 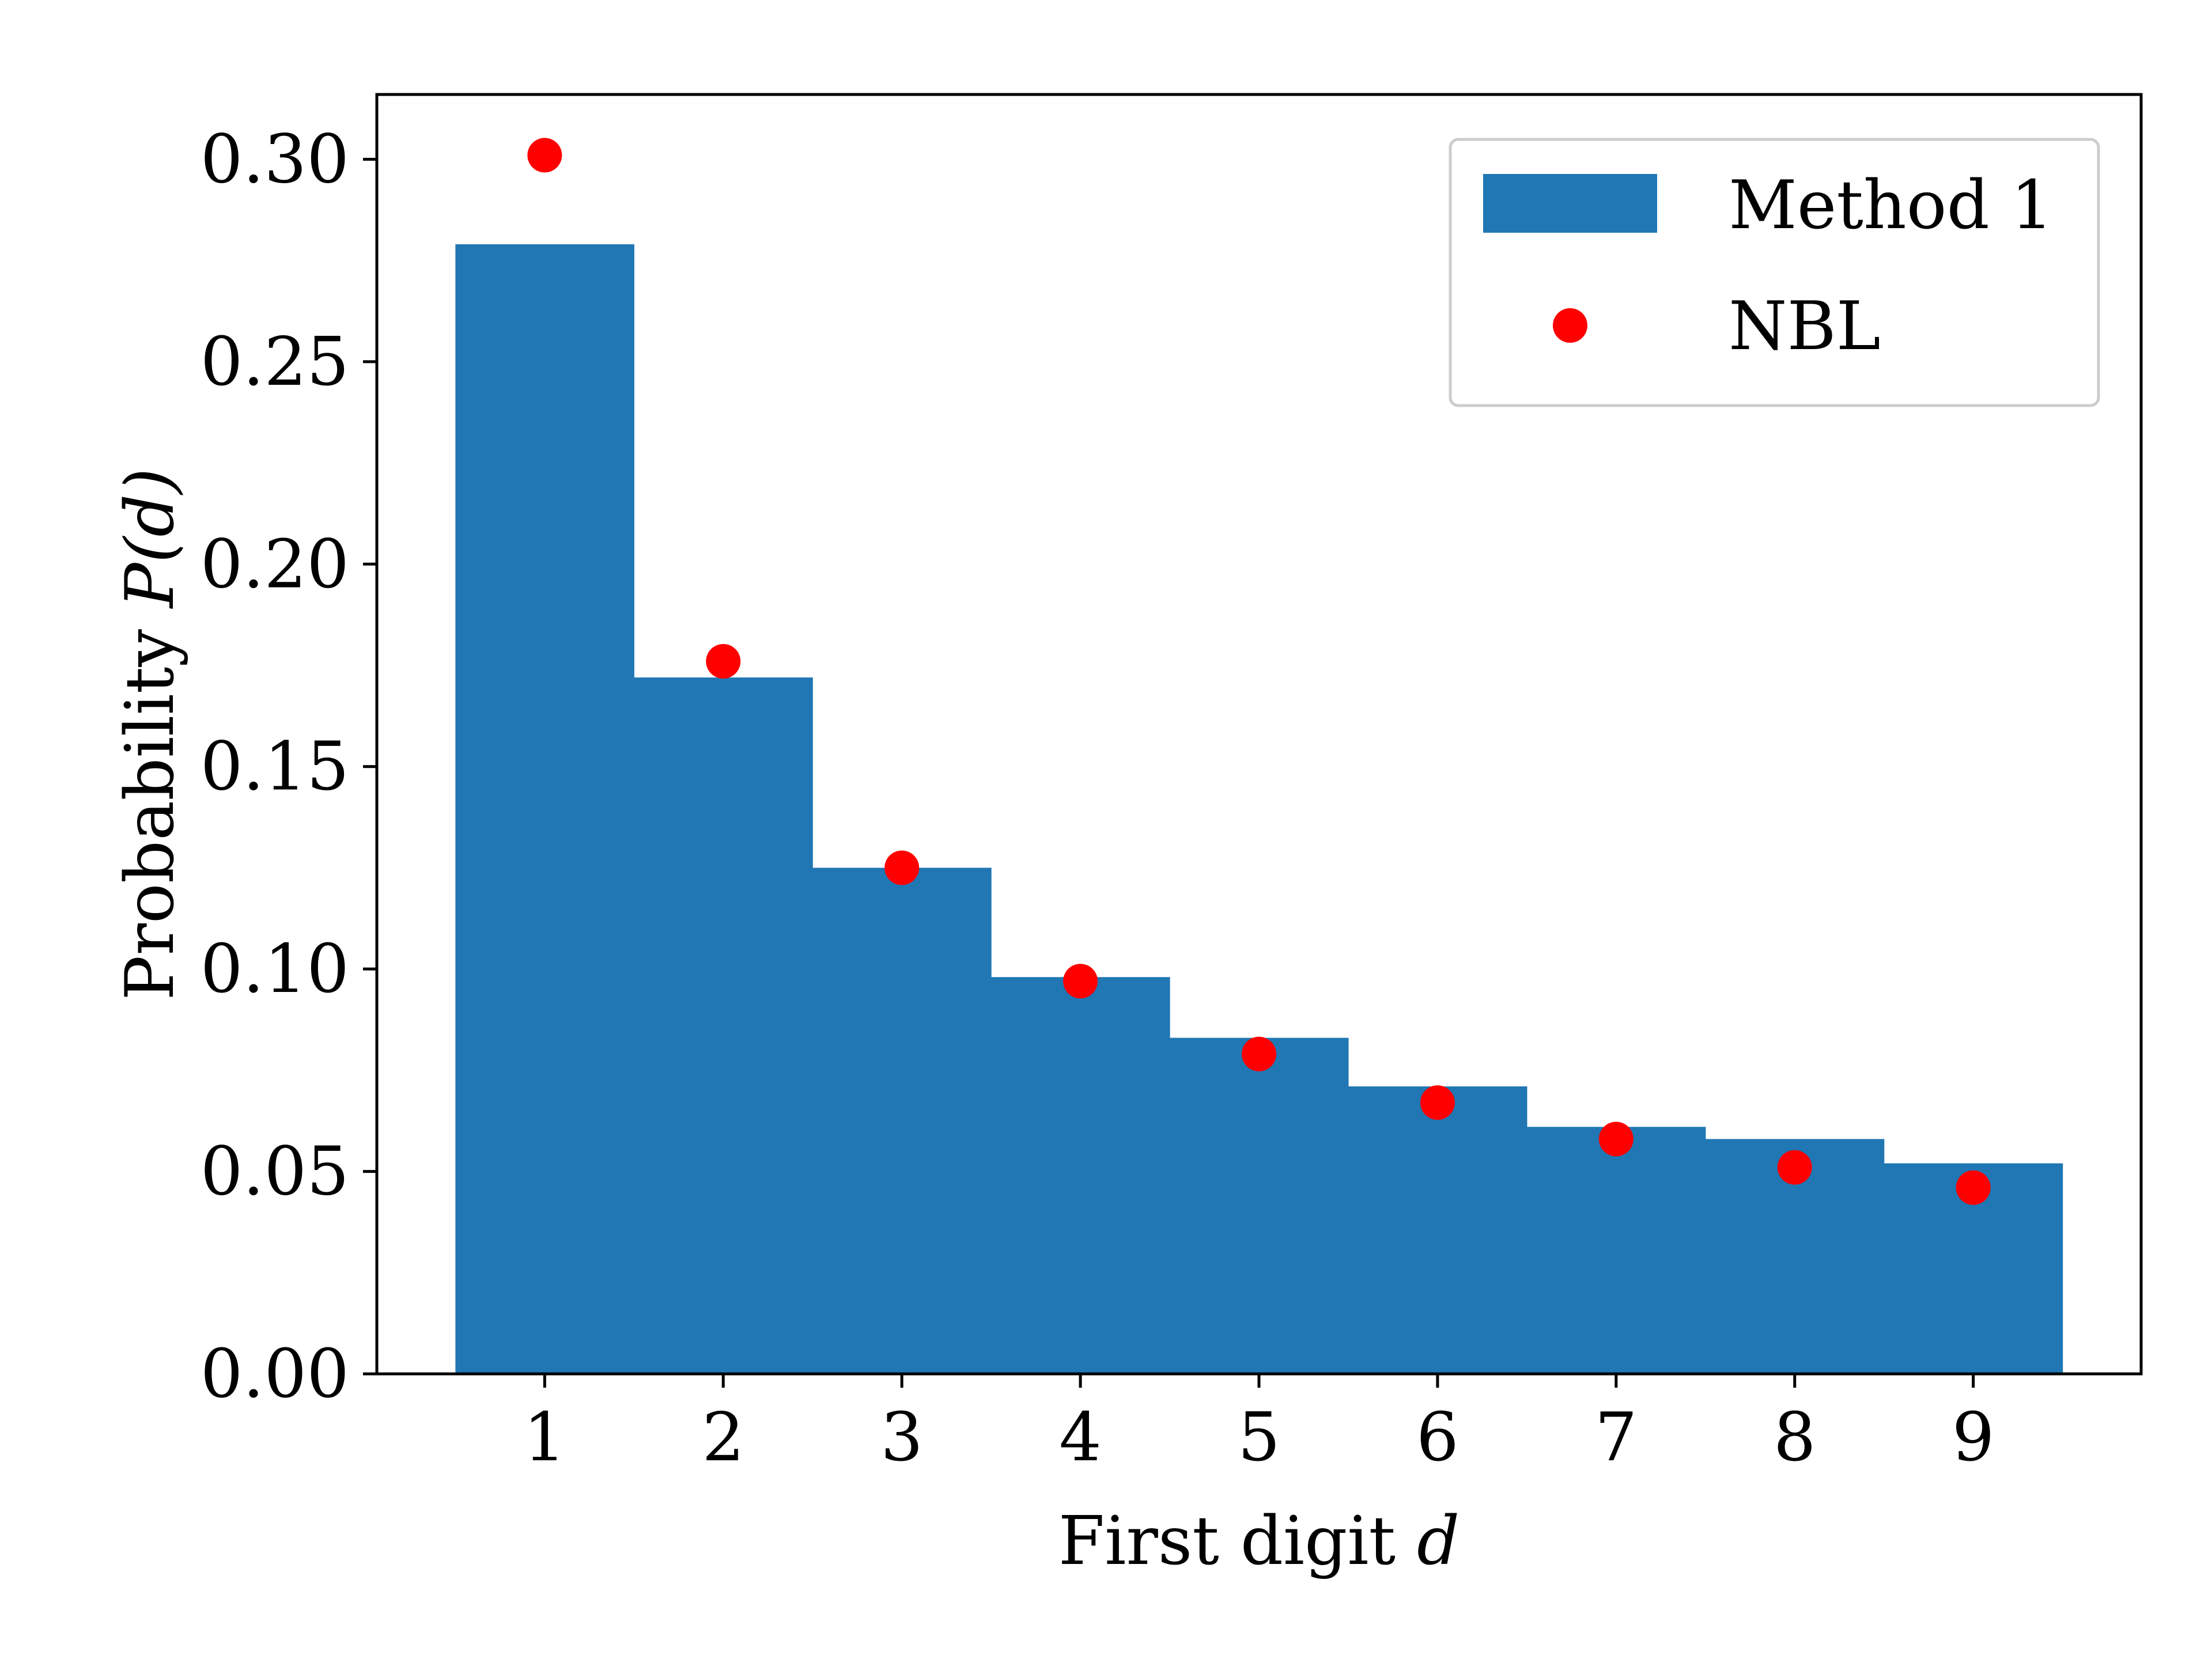 What do you see at coordinates (1237, 1541) in the screenshot?
I see `x-axis-label-text: First digit` at bounding box center [1237, 1541].